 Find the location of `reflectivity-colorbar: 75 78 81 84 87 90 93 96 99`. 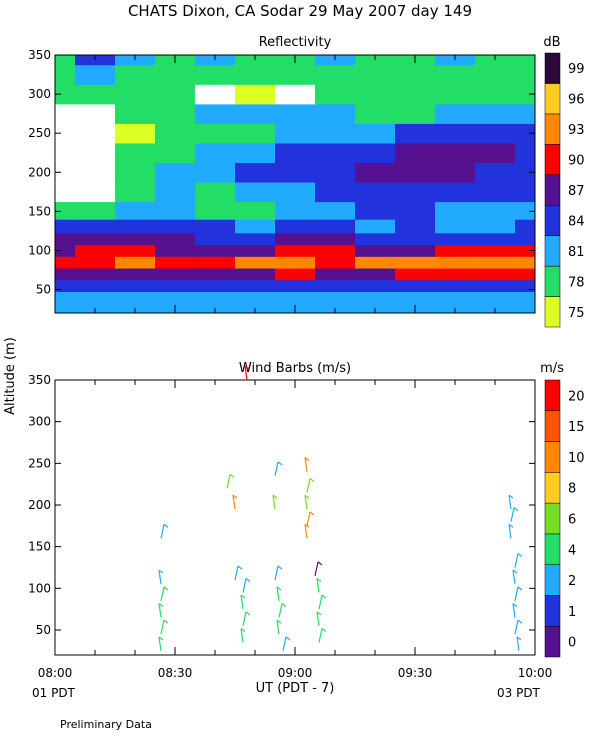

reflectivity-colorbar: 75 78 81 84 87 90 93 96 99 is located at coordinates (564, 190).